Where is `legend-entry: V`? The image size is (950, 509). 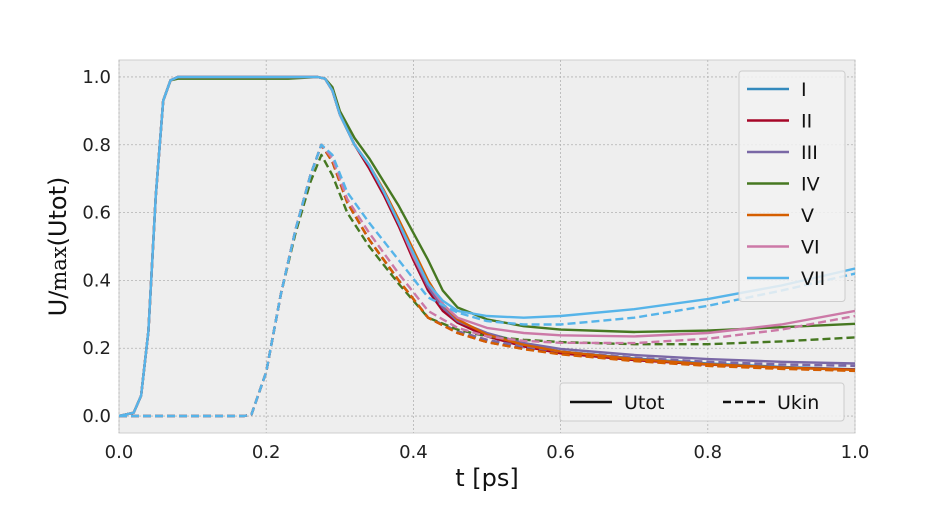
legend-entry: V is located at coordinates (807, 216).